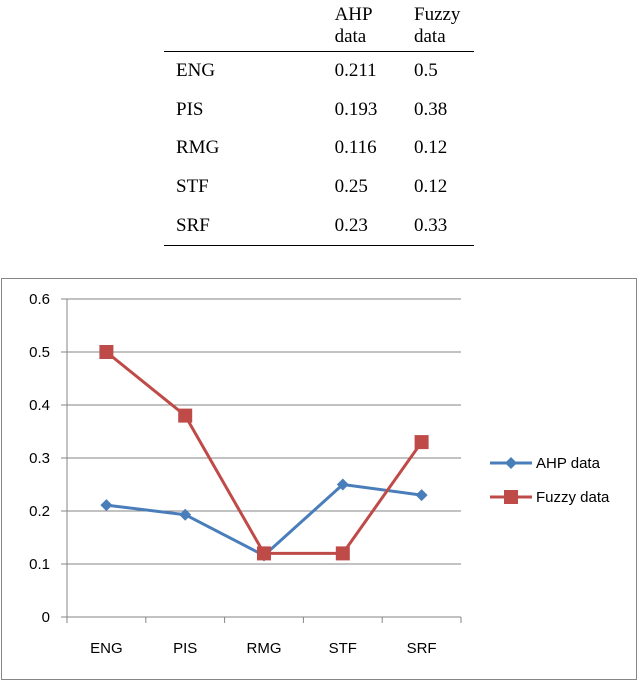  I want to click on y-tick-label: 0.1, so click(39, 564).